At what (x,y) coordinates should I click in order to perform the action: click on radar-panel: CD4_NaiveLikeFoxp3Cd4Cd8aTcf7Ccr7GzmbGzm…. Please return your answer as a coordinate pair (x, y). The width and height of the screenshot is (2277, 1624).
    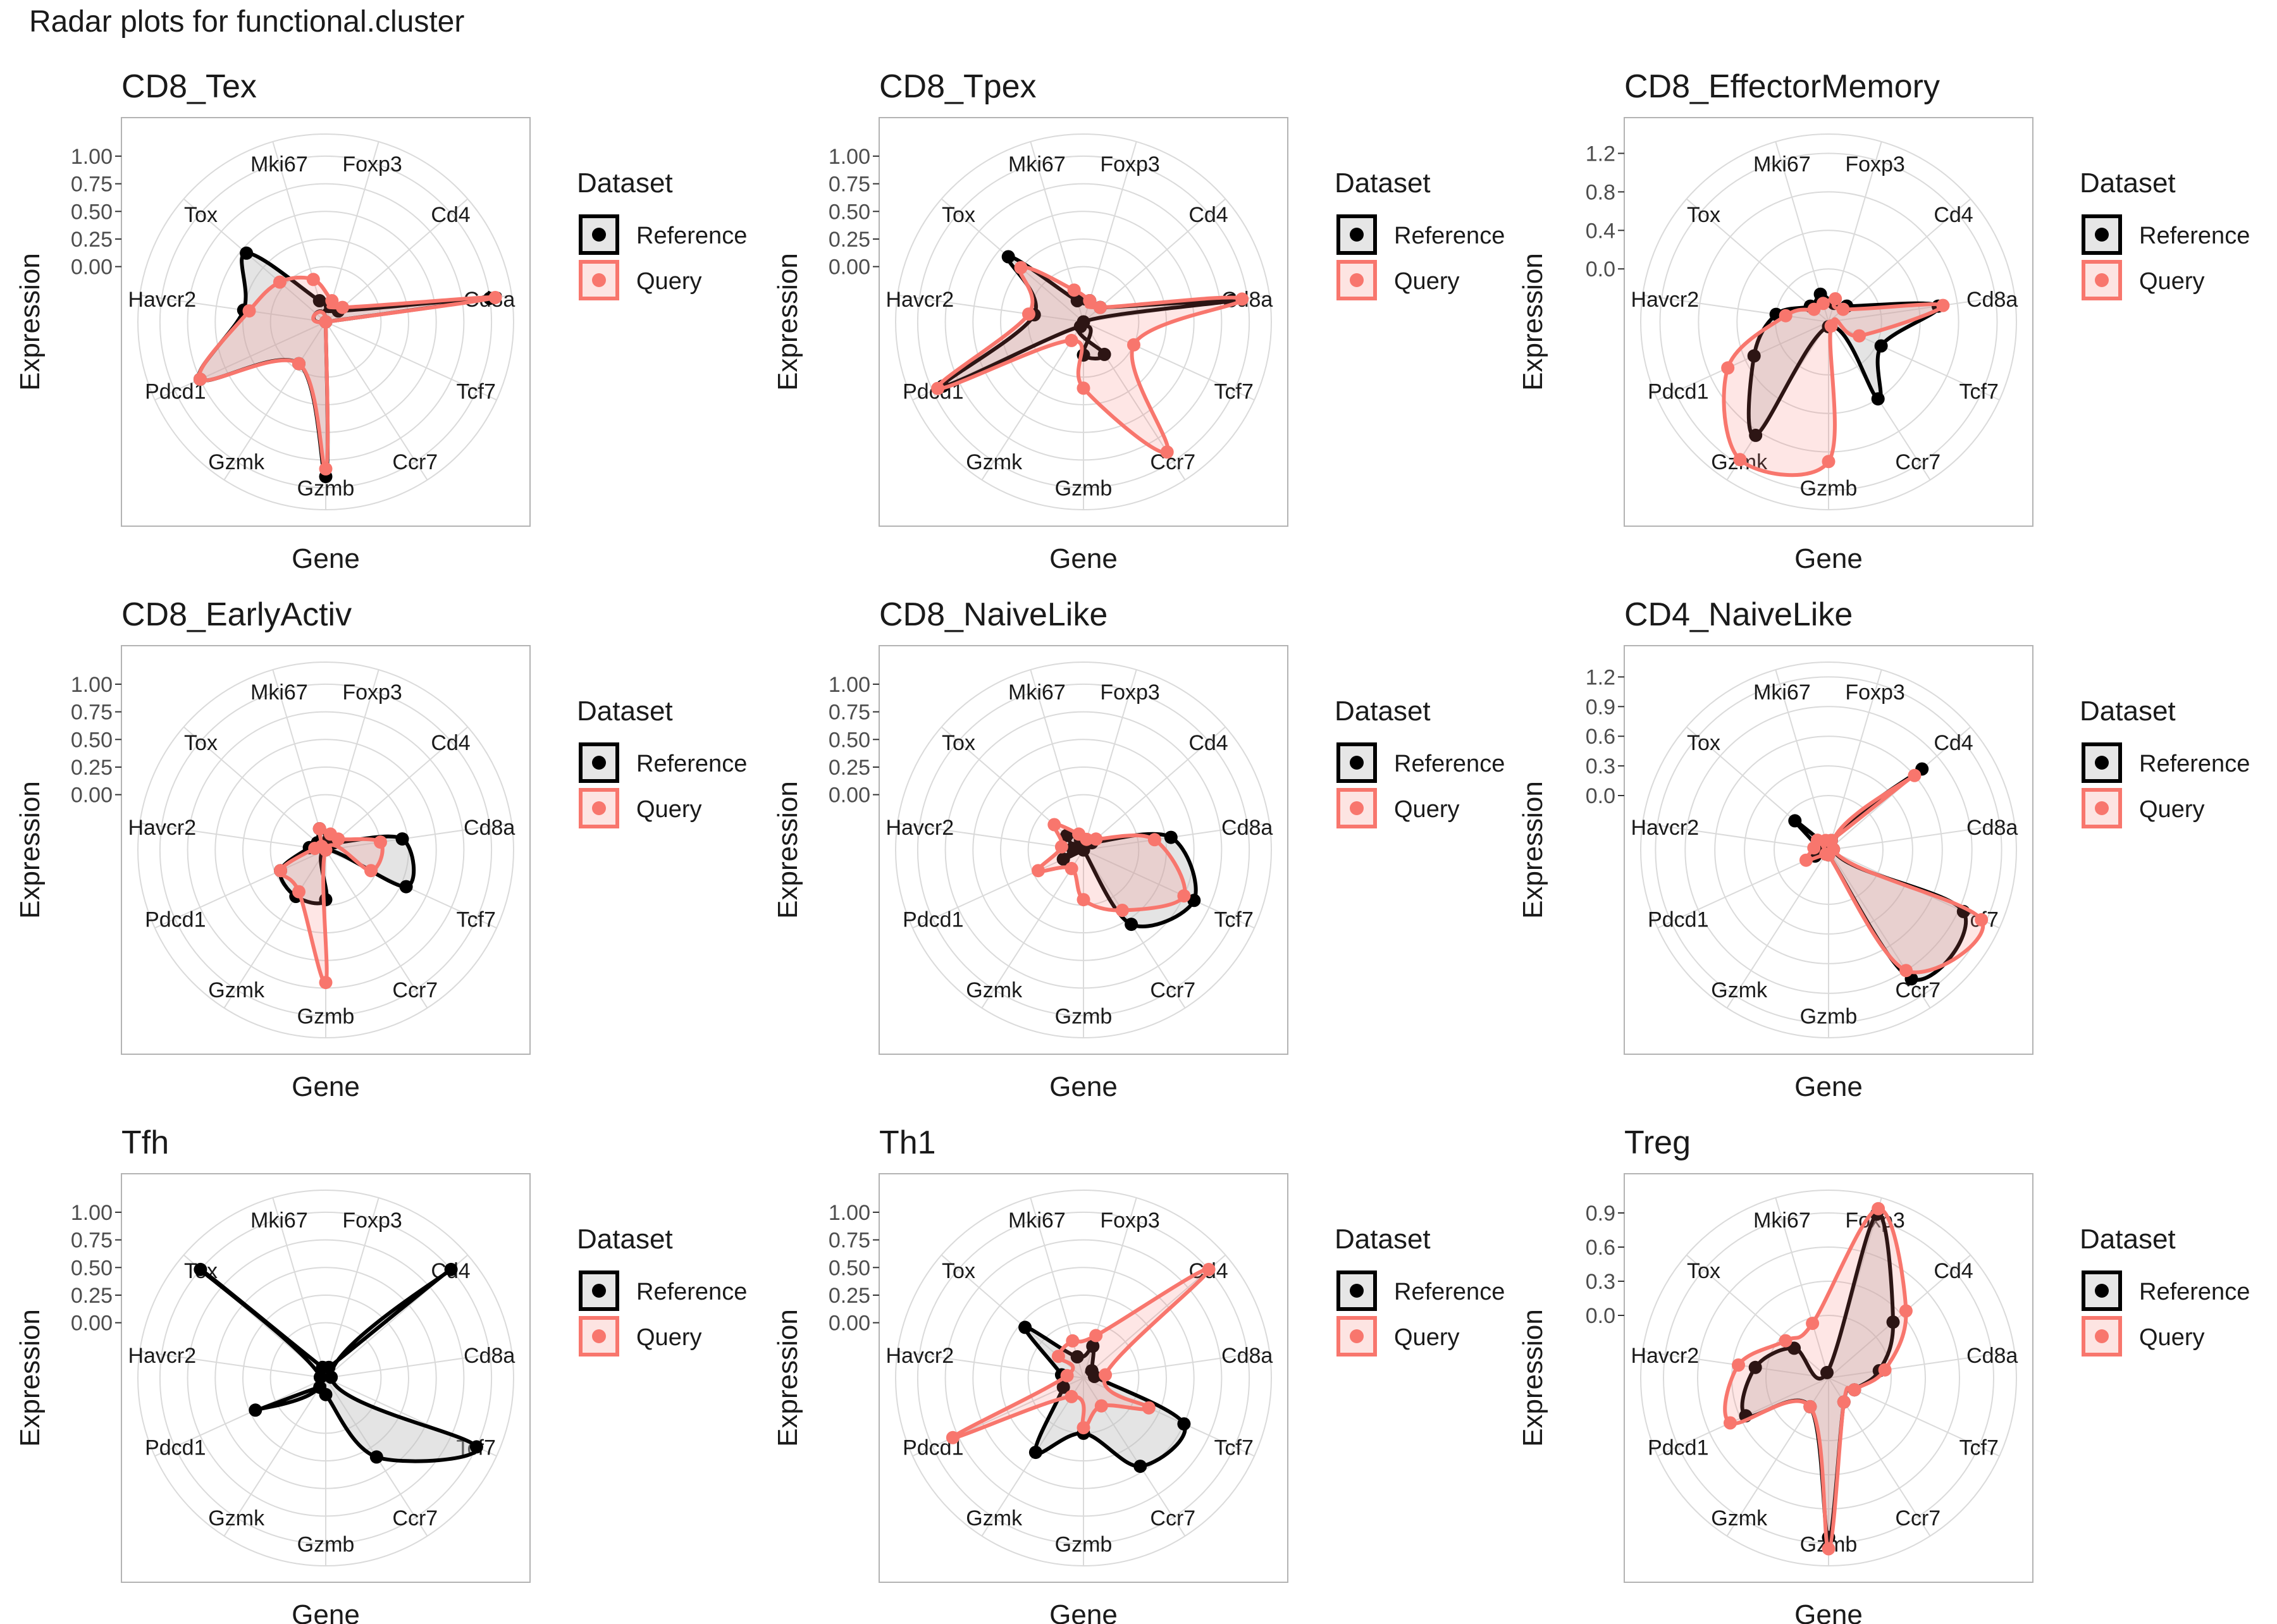
    Looking at the image, I should click on (1883, 849).